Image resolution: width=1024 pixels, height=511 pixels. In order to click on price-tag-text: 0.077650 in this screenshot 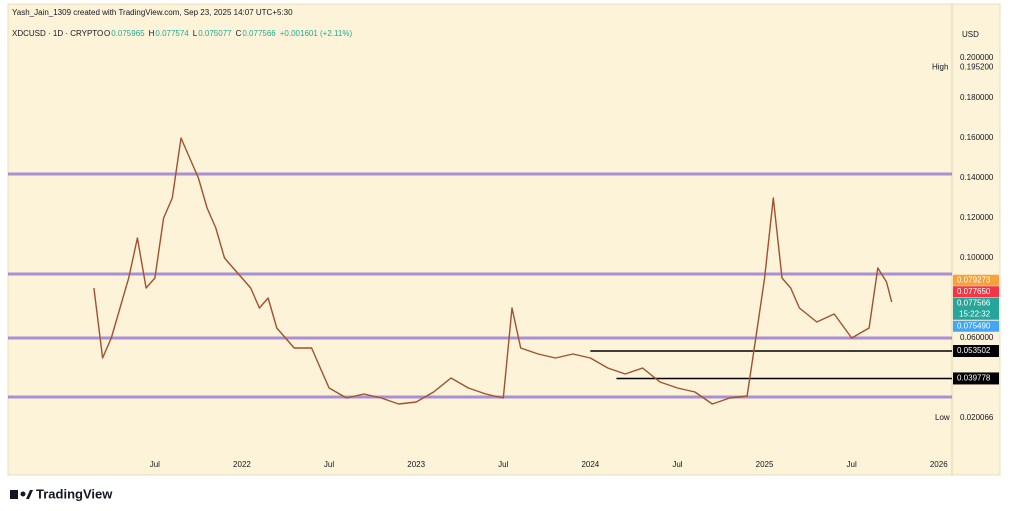, I will do `click(974, 291)`.